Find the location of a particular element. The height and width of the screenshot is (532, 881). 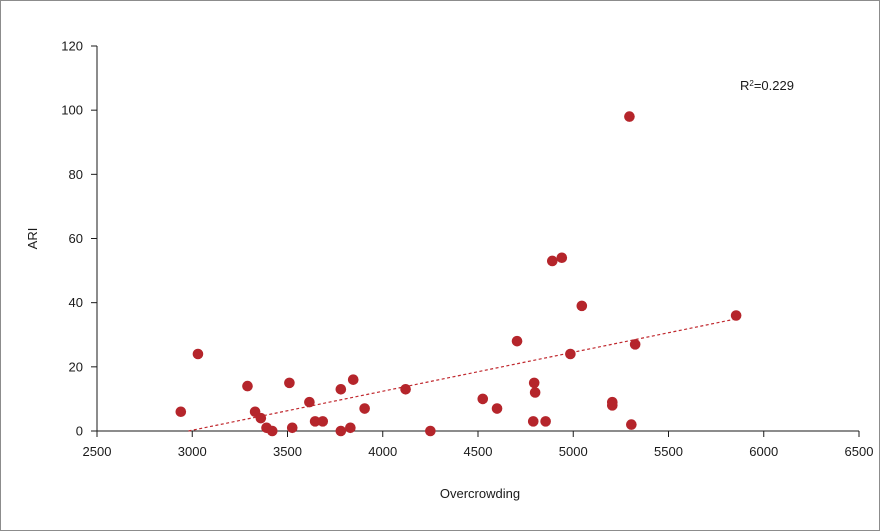

x-axis-label: Overcrowding is located at coordinates (480, 493).